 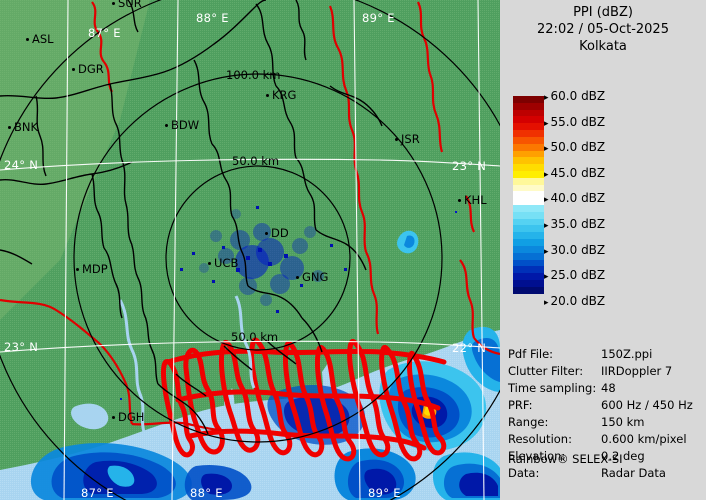 What do you see at coordinates (255, 337) in the screenshot?
I see `range-ring-label: 50.0 km` at bounding box center [255, 337].